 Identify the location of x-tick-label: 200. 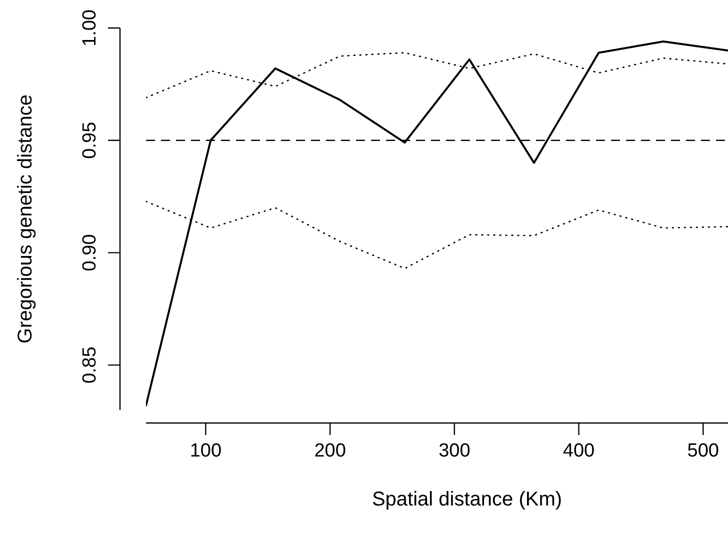
(330, 451).